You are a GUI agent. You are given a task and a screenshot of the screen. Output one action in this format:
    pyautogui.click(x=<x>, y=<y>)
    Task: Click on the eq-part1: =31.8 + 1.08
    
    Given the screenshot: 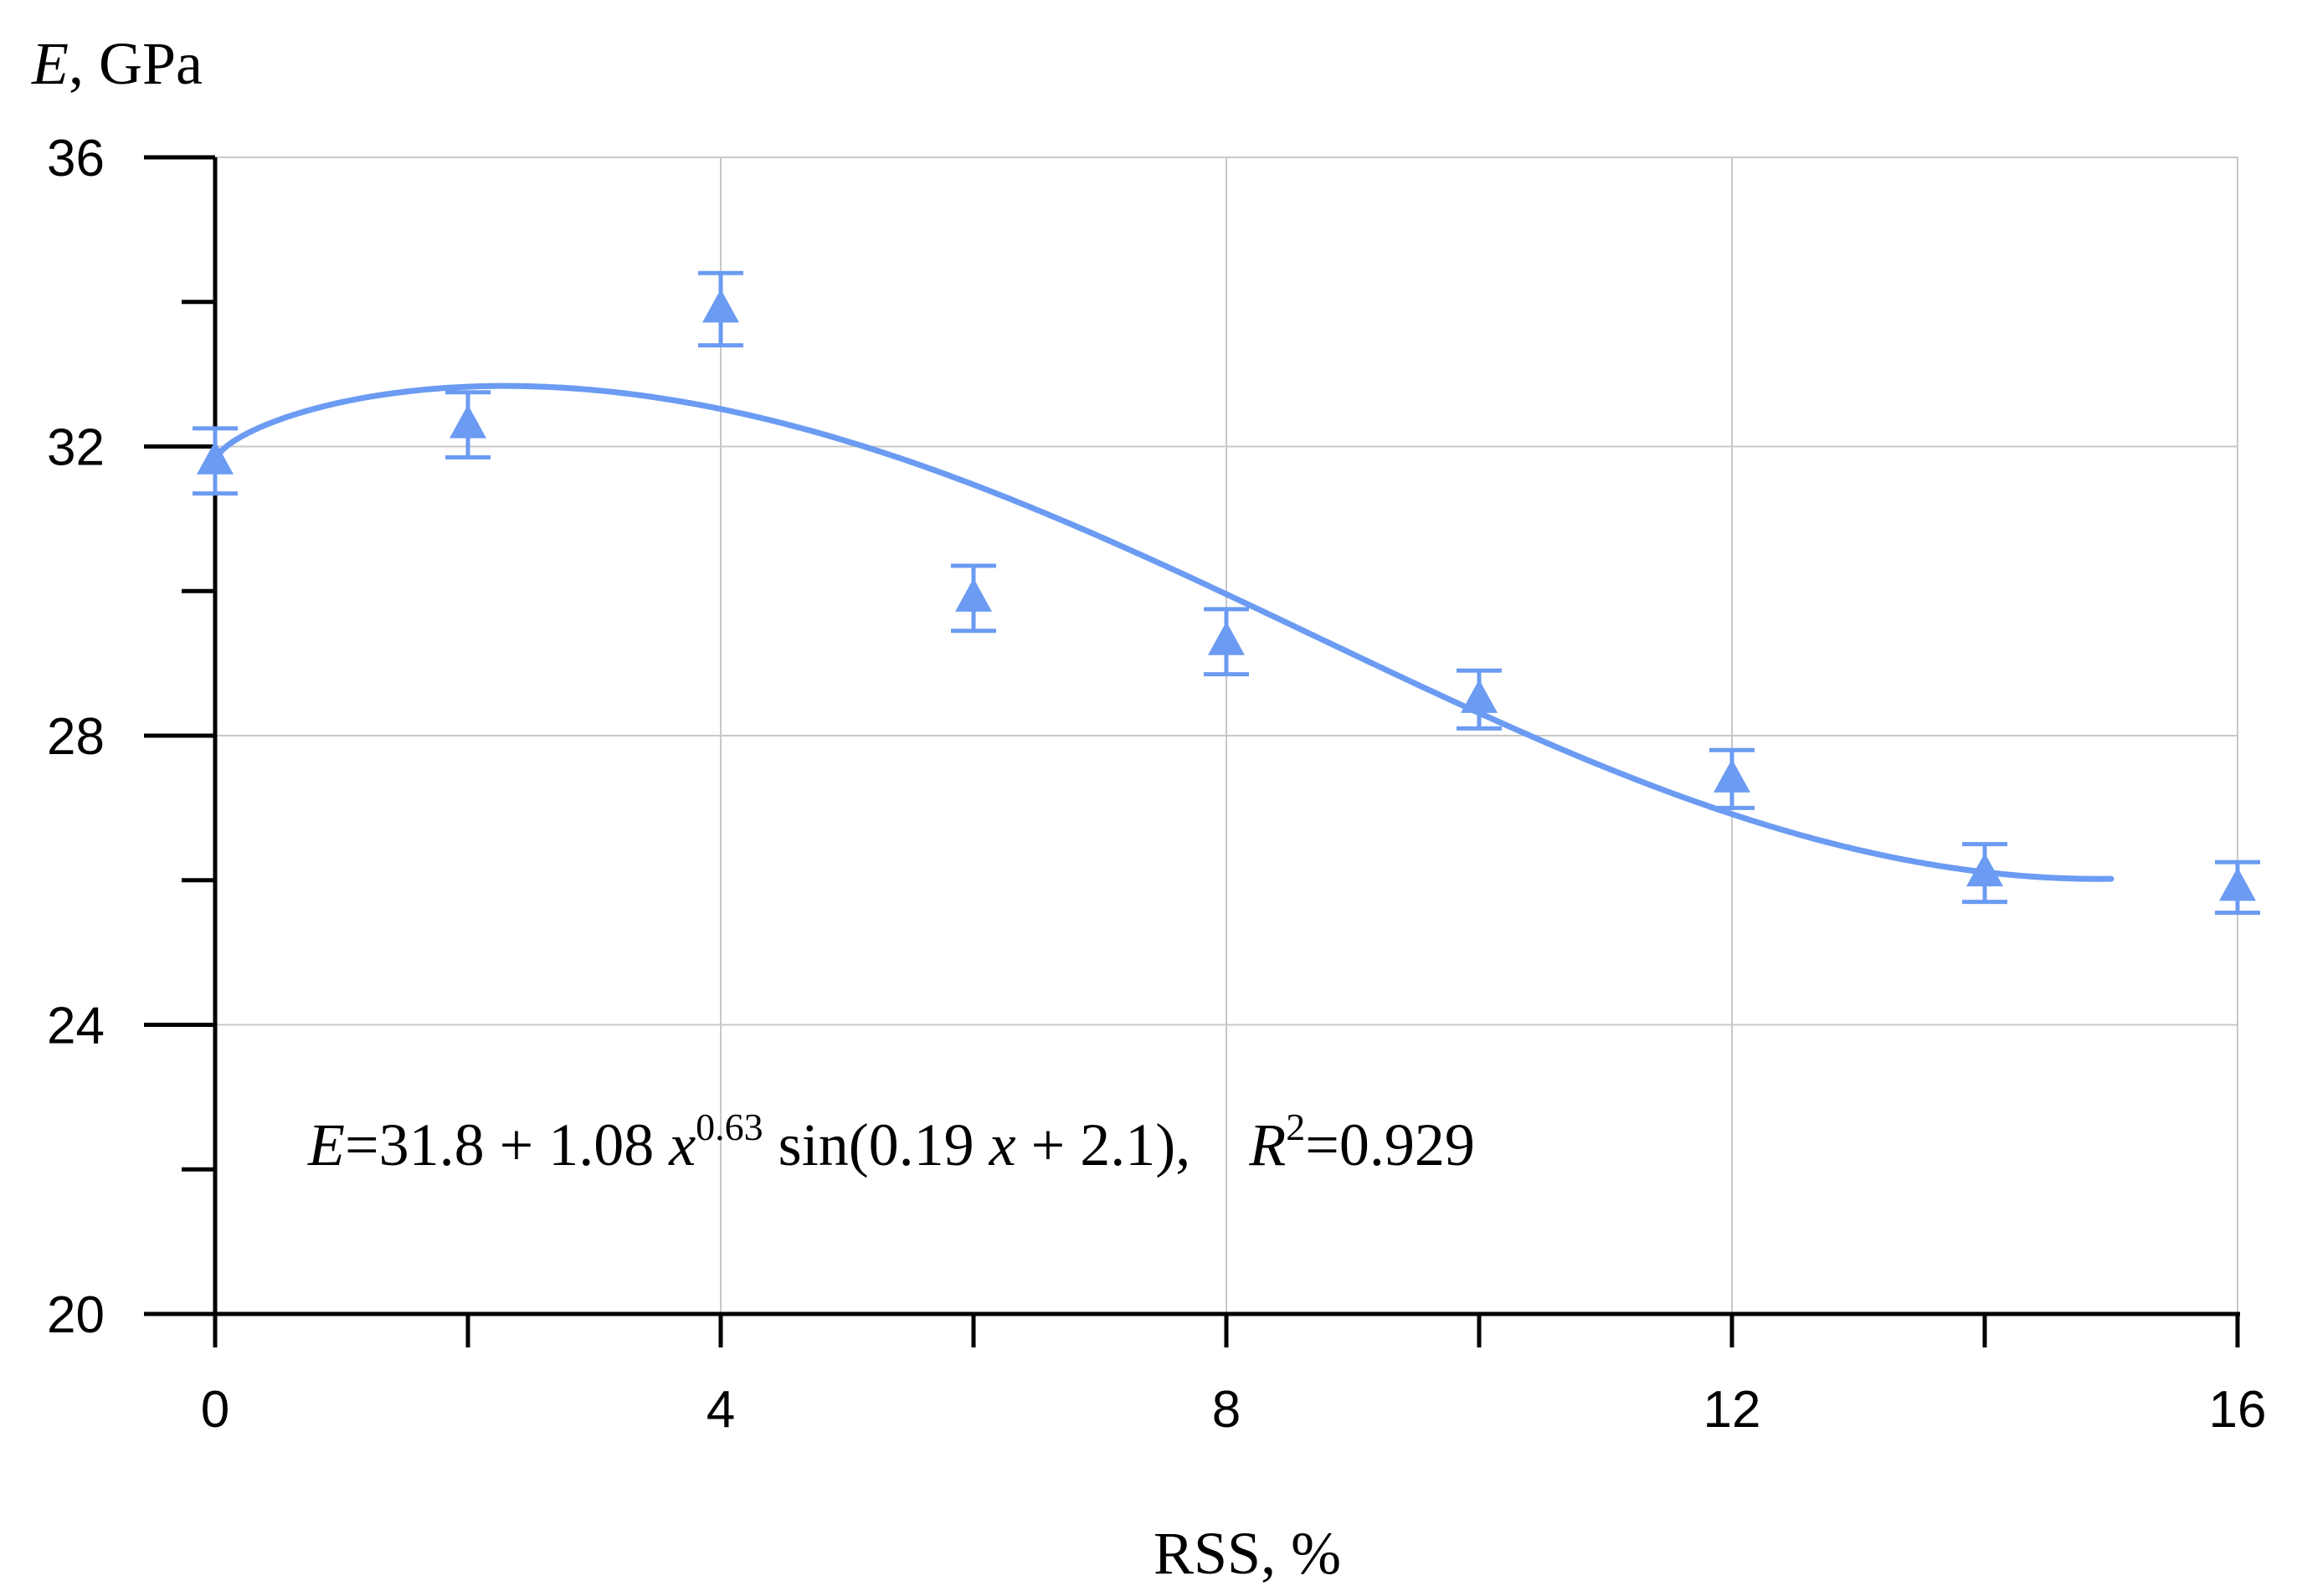 What is the action you would take?
    pyautogui.click(x=507, y=1144)
    